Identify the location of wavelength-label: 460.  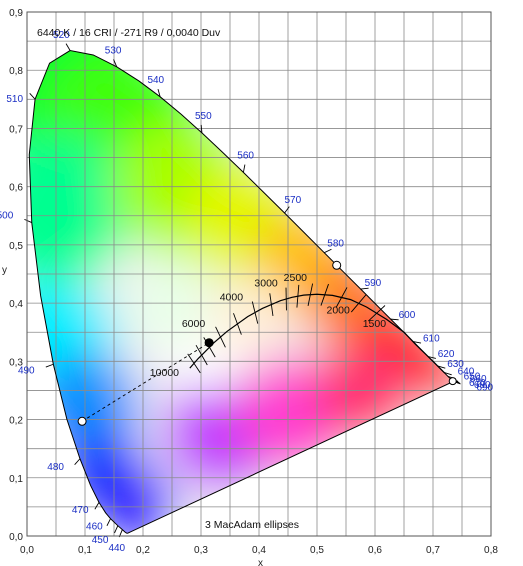
(94, 527).